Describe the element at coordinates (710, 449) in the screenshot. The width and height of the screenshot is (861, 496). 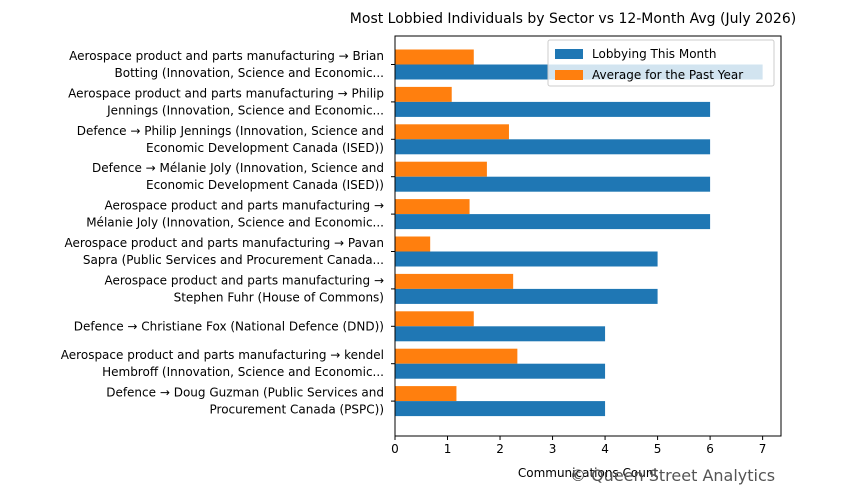
I see `x-tick-label: 6` at that location.